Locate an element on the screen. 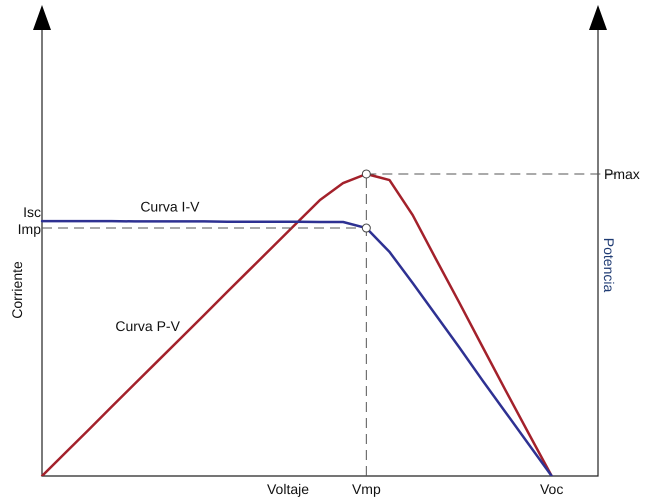  ref-line-label: Imp is located at coordinates (30, 228).